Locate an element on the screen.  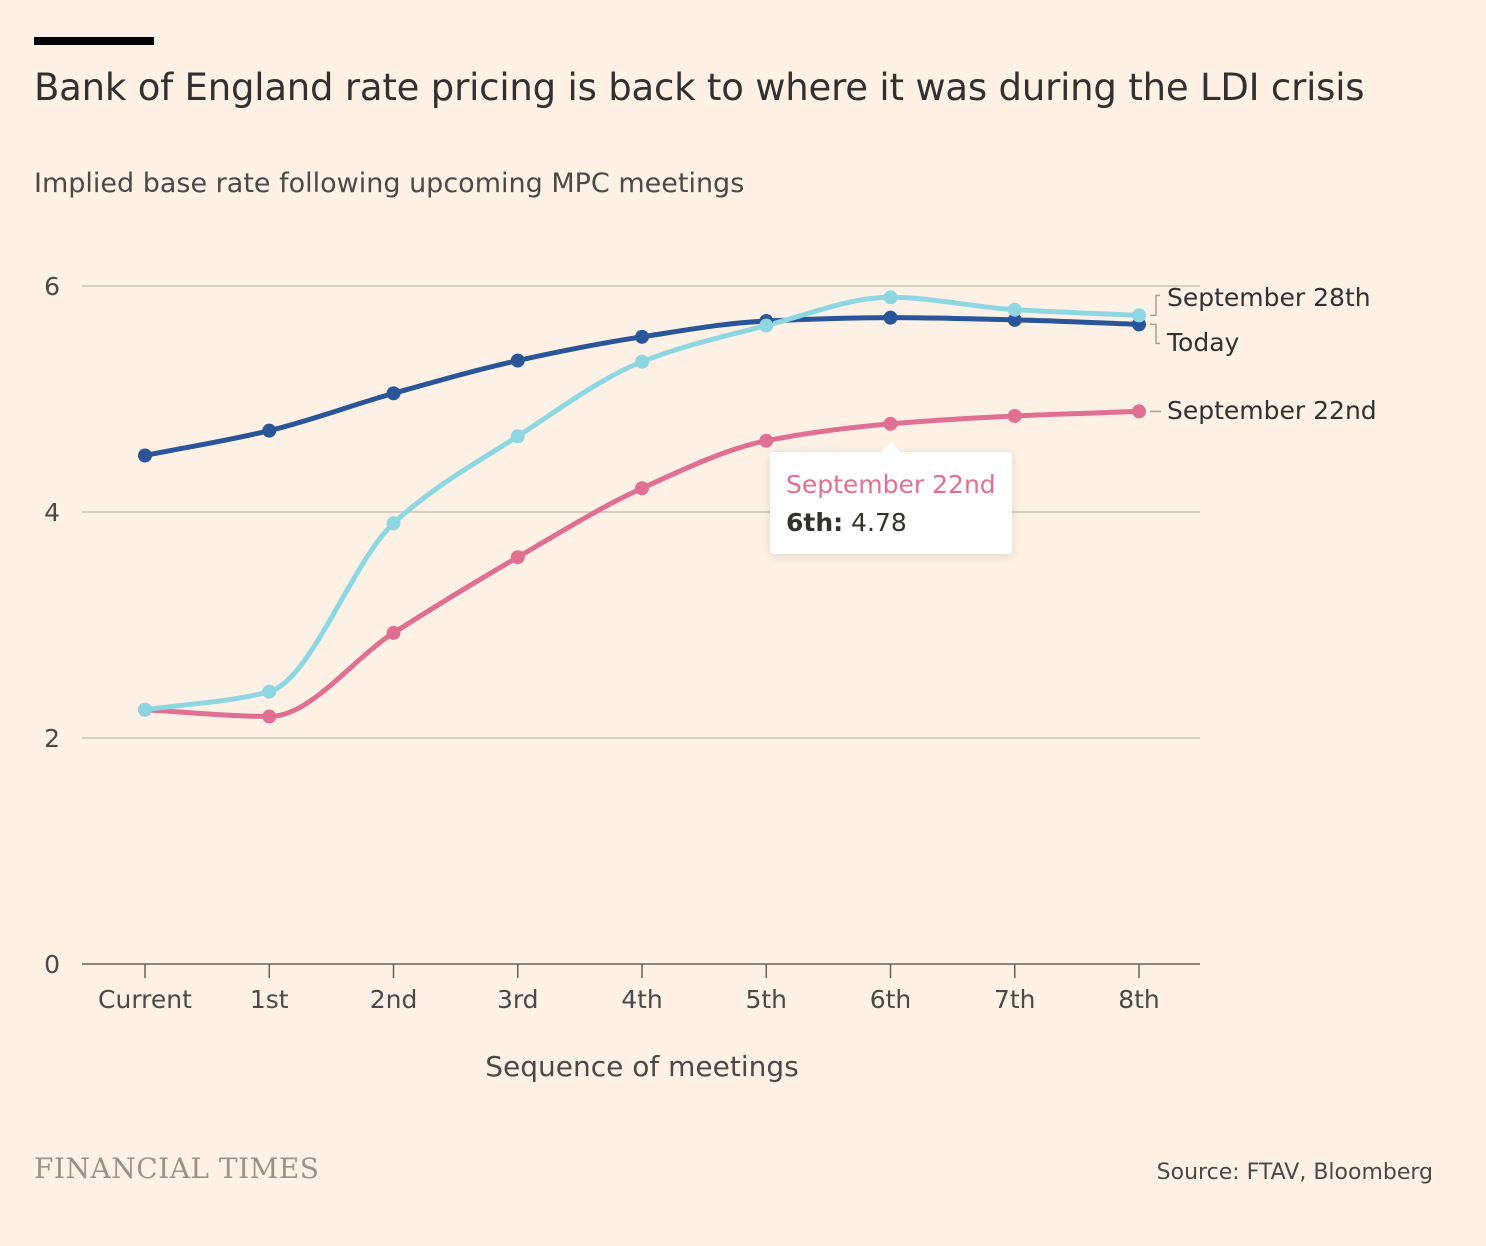
series-label-september-22nd: September 22nd is located at coordinates (1272, 410).